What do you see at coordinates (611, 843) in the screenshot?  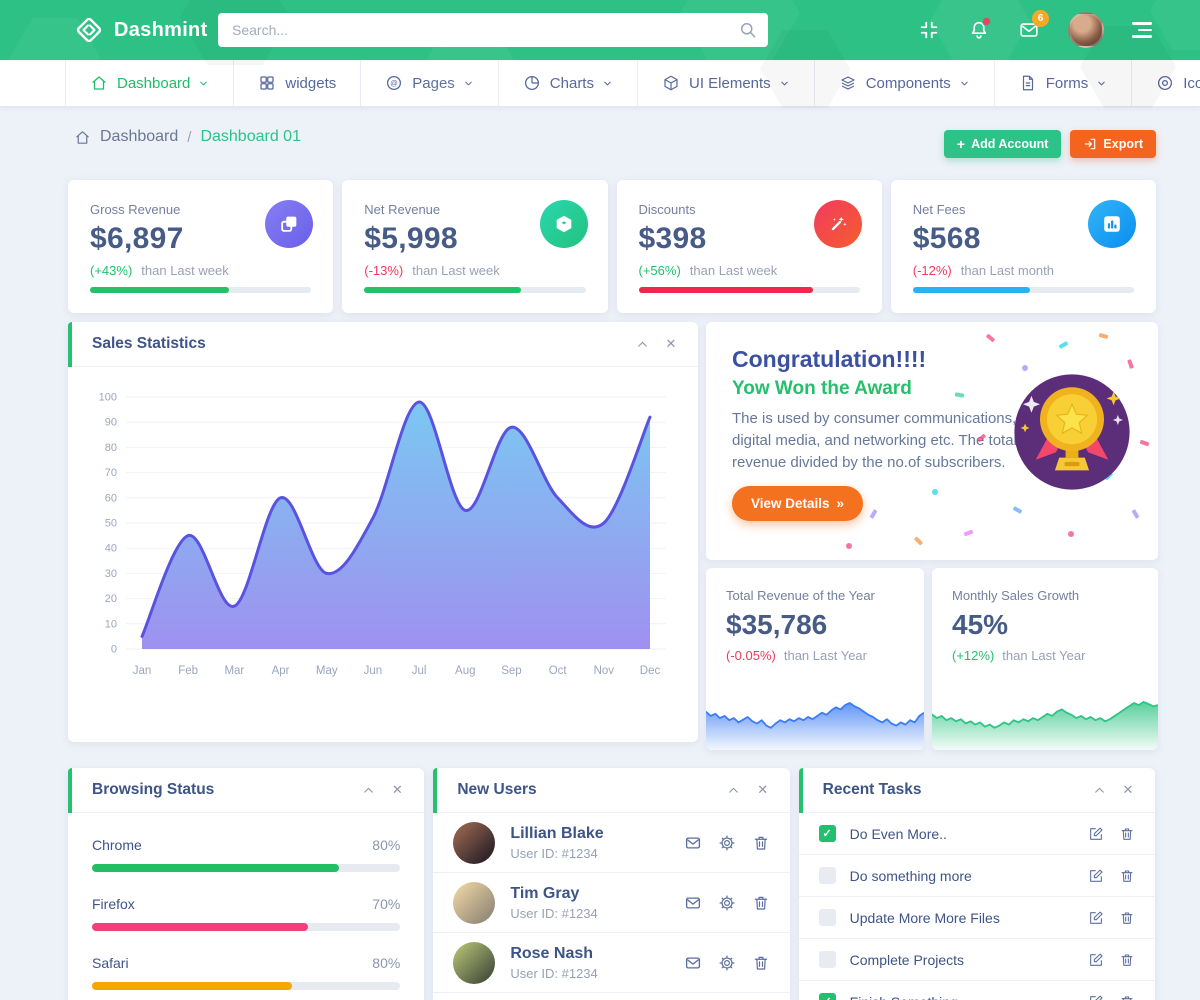 I see `user-row: Lillian Blake User ID: #1234` at bounding box center [611, 843].